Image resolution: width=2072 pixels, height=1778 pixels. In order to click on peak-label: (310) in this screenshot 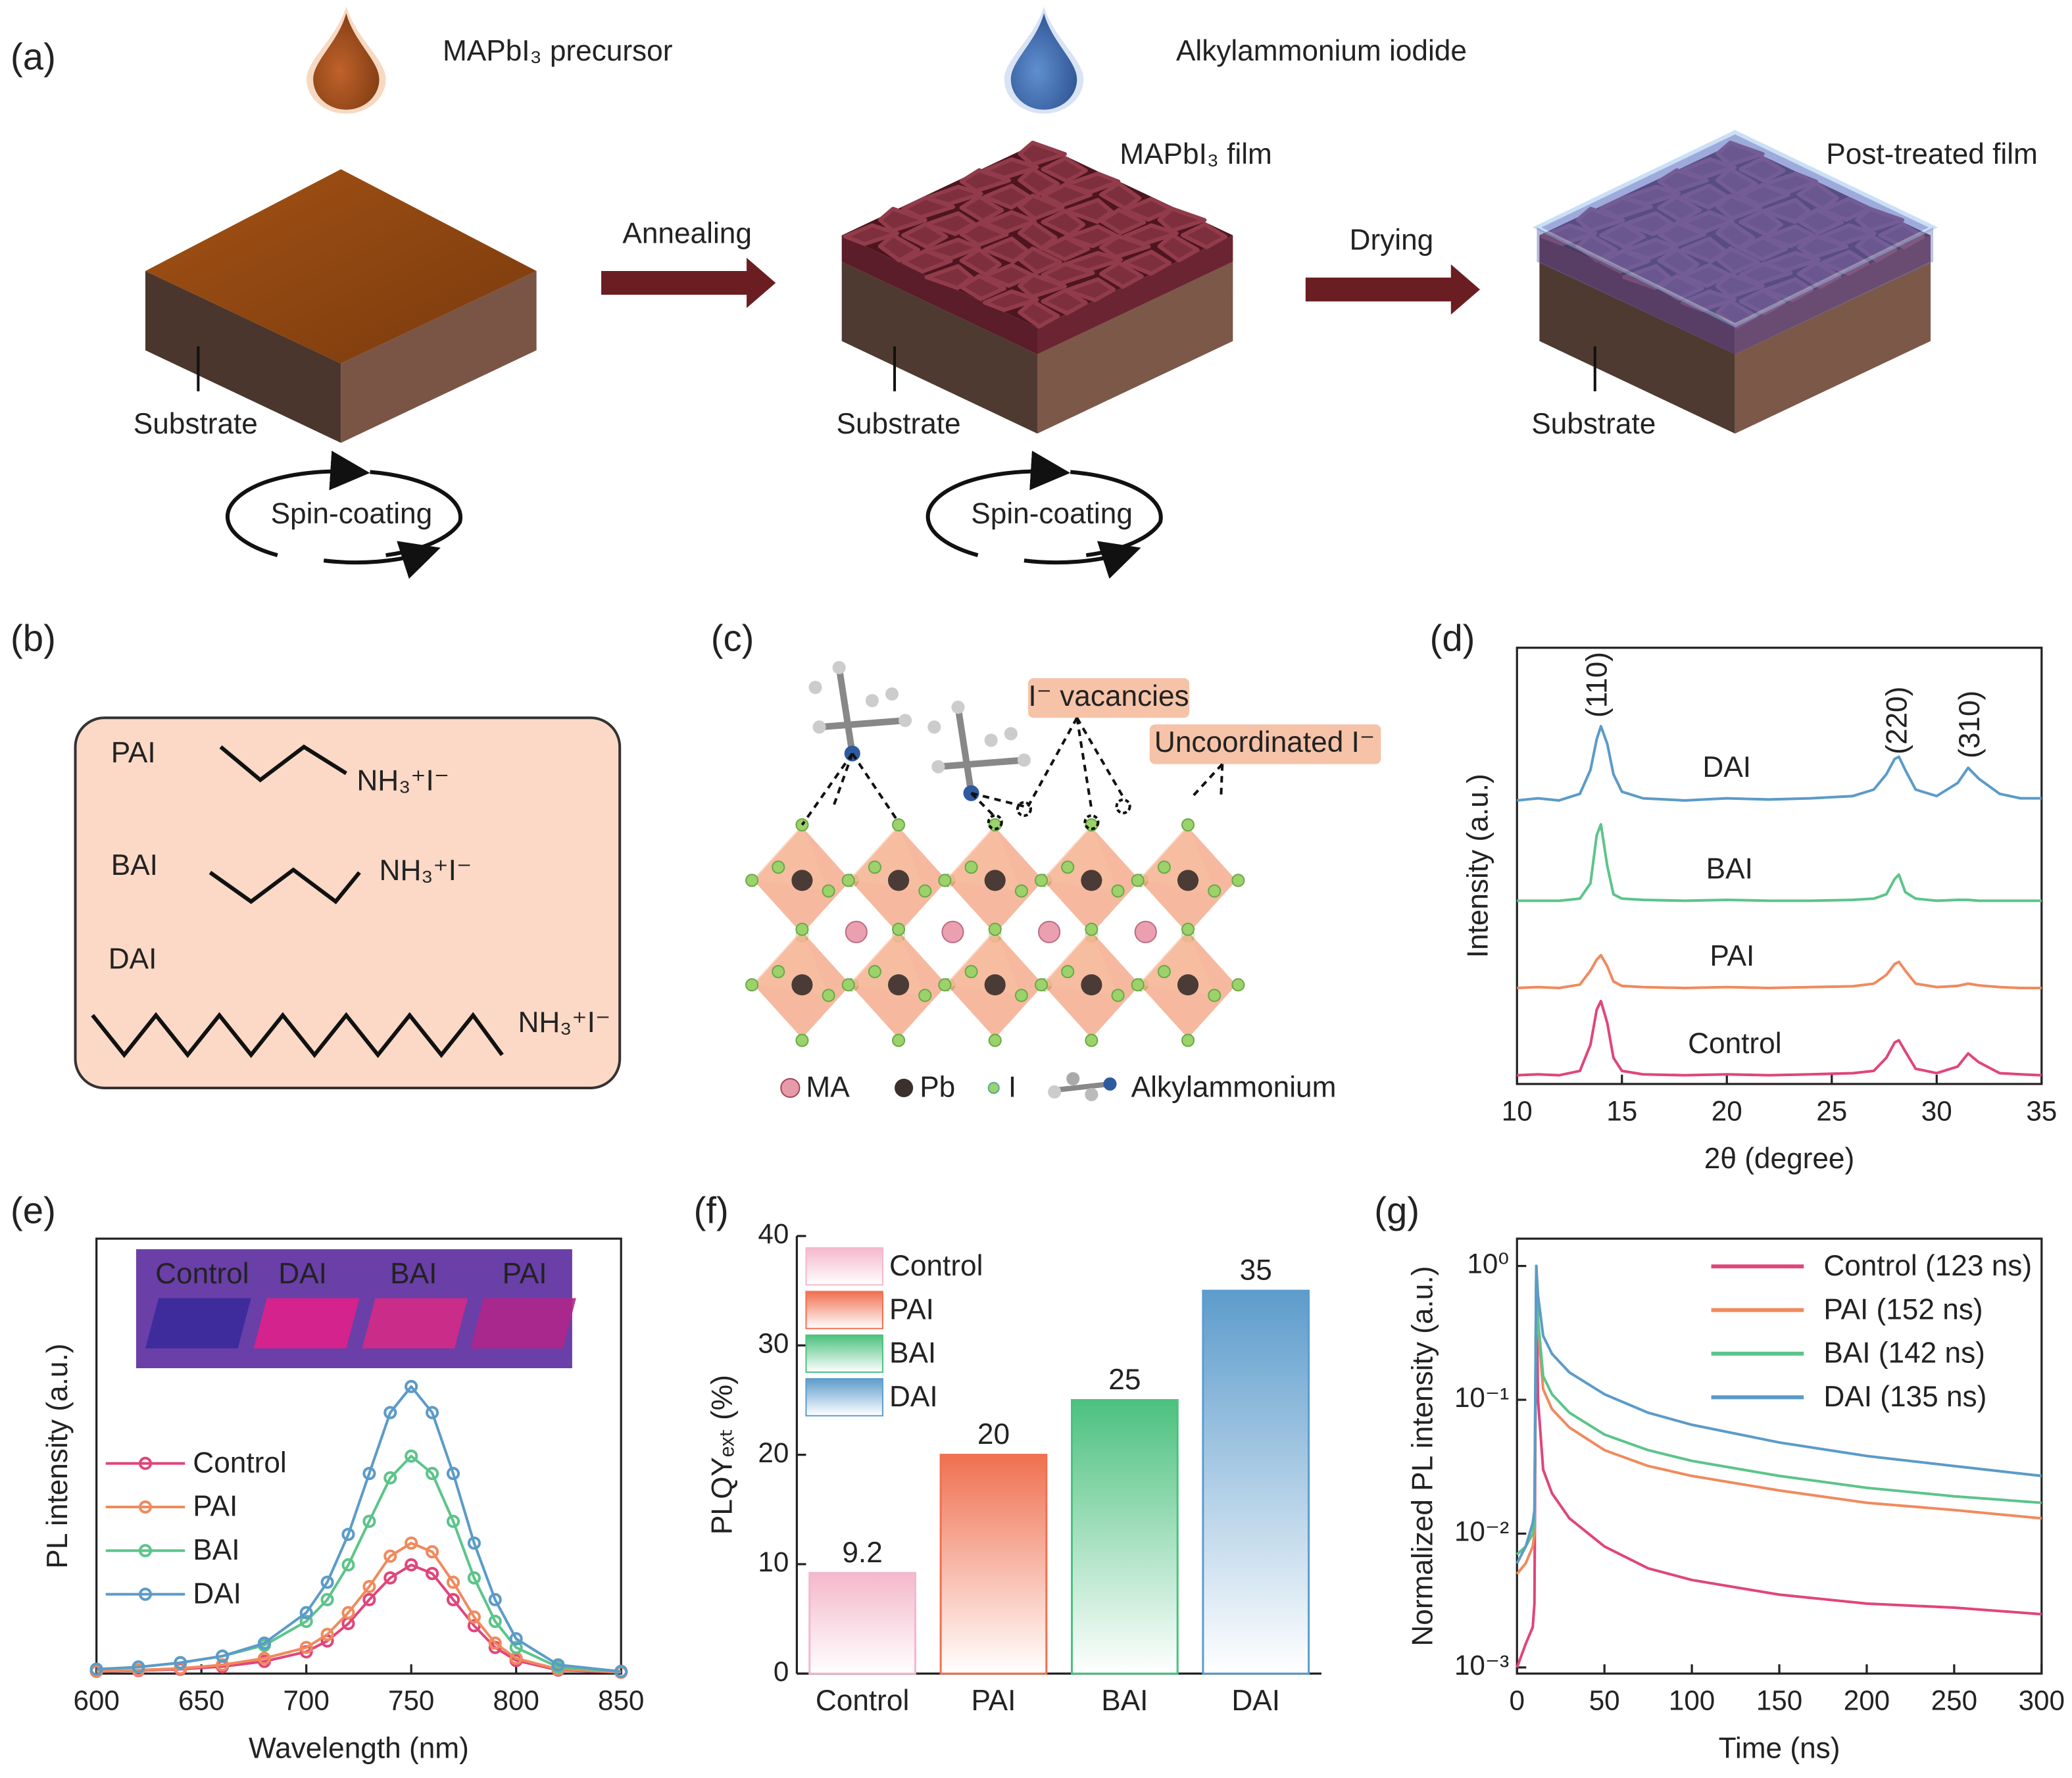, I will do `click(1970, 724)`.